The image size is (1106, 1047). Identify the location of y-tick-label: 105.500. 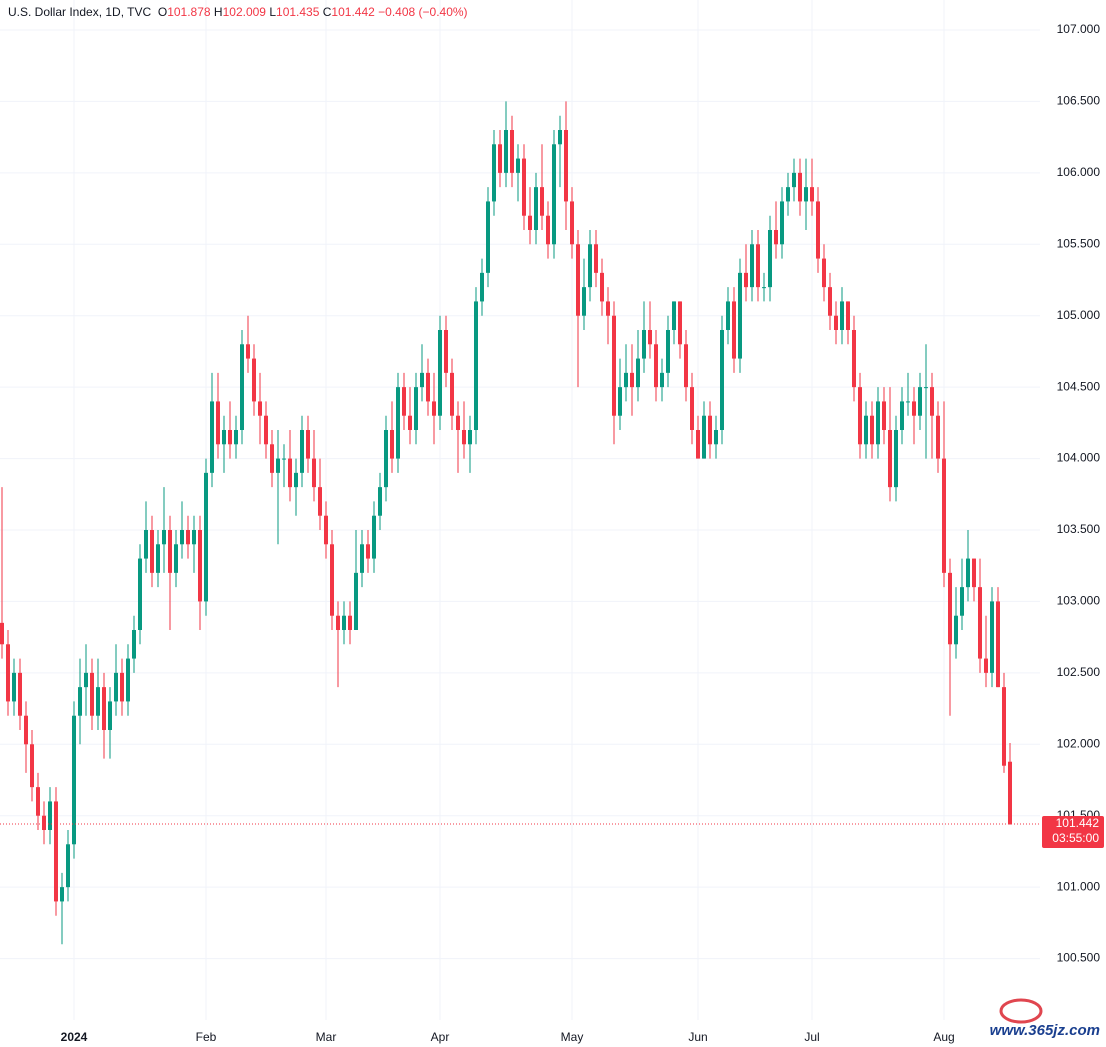
(1079, 243).